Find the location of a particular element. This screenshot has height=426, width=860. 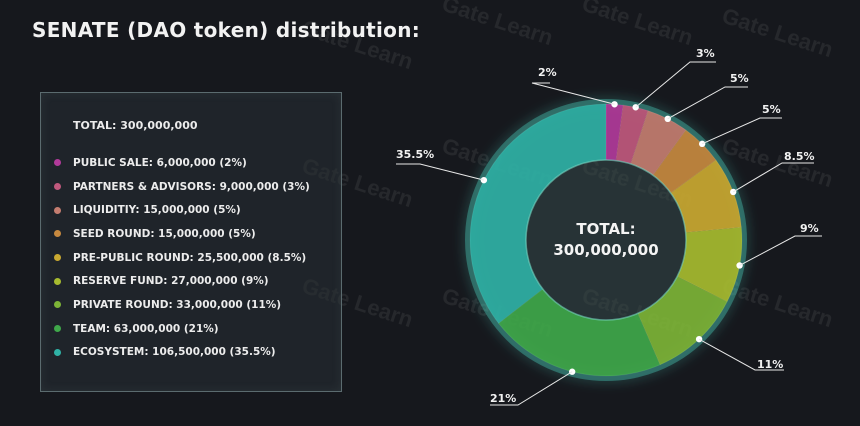

legend-item: PRIVATE ROUND: 33,000,000 (11%) is located at coordinates (182, 305).